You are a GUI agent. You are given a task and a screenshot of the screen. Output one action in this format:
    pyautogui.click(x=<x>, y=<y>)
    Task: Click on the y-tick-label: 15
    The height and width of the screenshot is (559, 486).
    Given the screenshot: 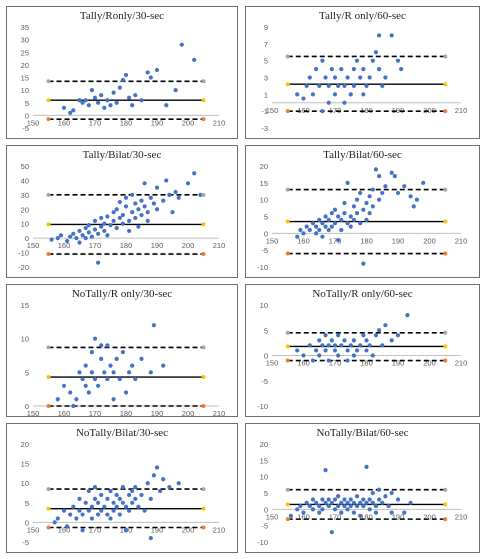 What is the action you would take?
    pyautogui.click(x=25, y=78)
    